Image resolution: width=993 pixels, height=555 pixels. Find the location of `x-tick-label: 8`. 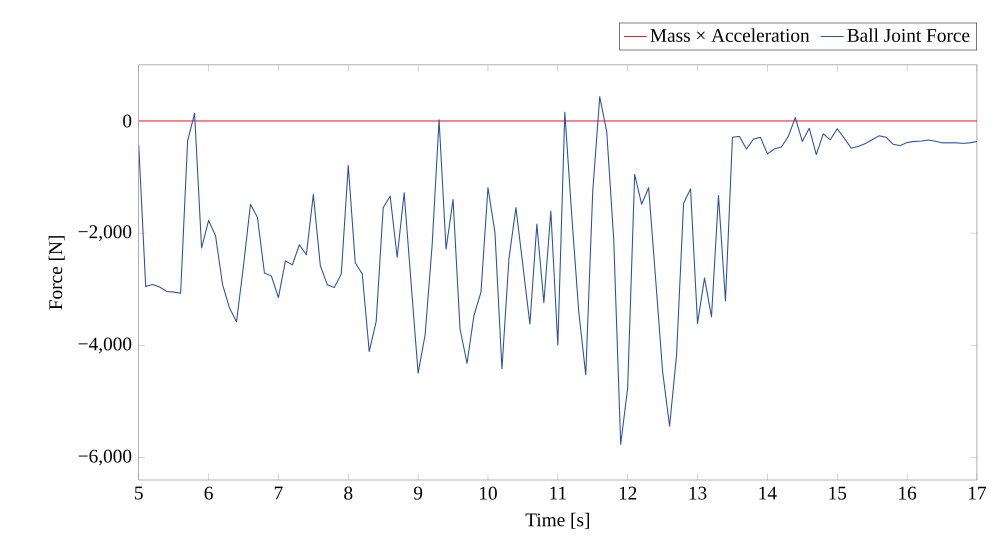

x-tick-label: 8 is located at coordinates (348, 493).